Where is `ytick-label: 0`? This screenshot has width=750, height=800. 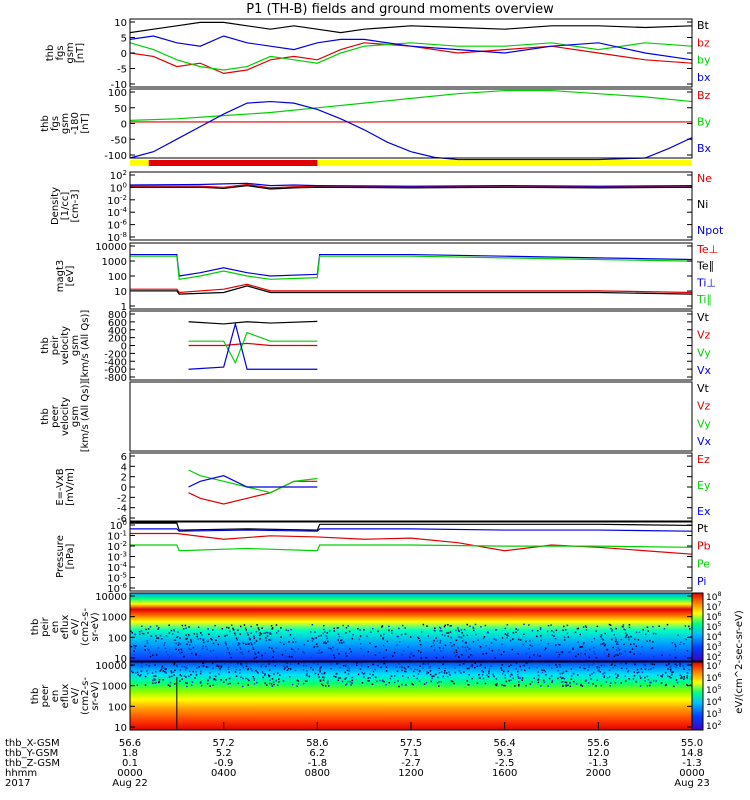
ytick-label: 0 is located at coordinates (124, 54).